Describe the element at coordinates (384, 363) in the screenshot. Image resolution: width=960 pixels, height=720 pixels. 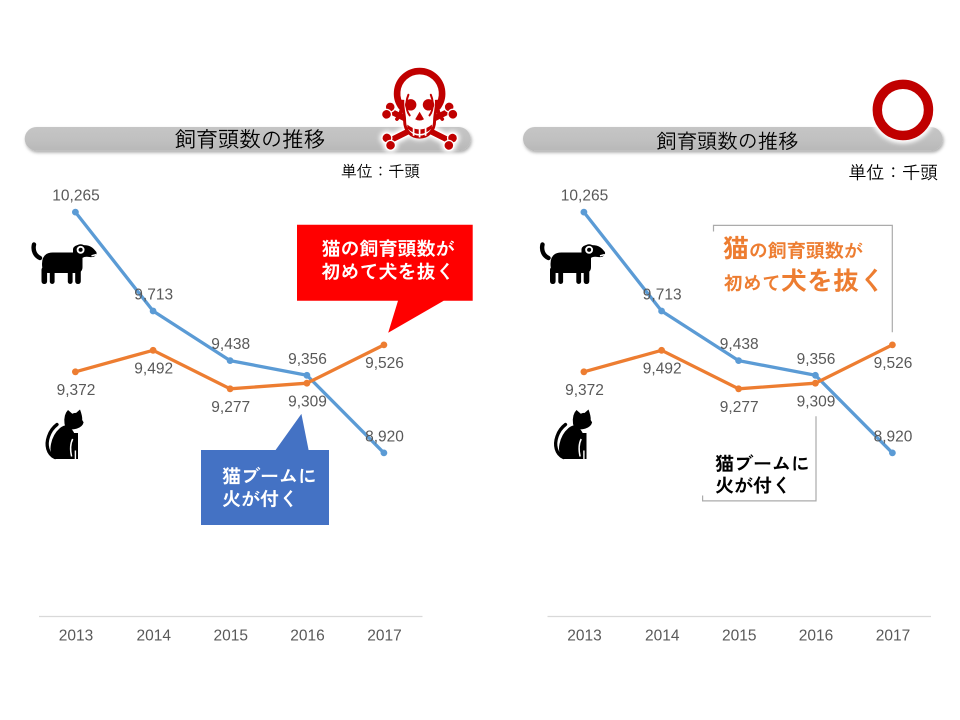
I see `svg-text: 9,526` at that location.